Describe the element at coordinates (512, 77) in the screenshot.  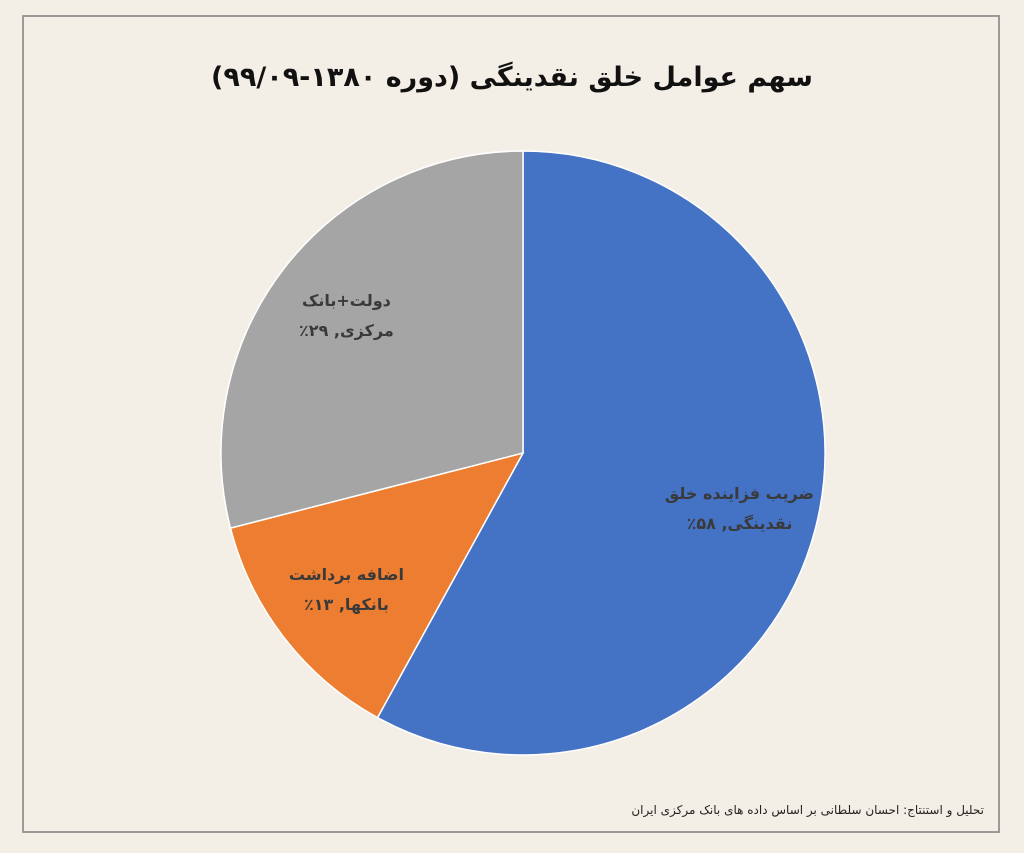
I see `chart-title: سهم عوامل خلق نقدینگی (دوره ۱۳۸۰-۹۹/۰۹)` at that location.